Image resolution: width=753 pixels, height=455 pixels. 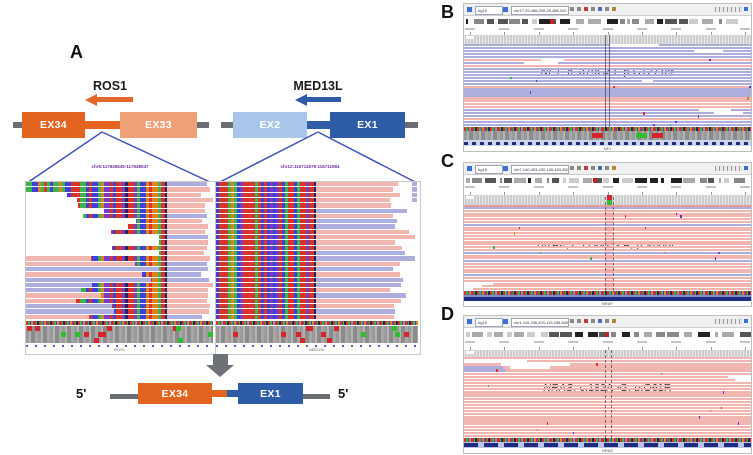 I want to click on fusion-5prime-left: 5', so click(x=81, y=393).